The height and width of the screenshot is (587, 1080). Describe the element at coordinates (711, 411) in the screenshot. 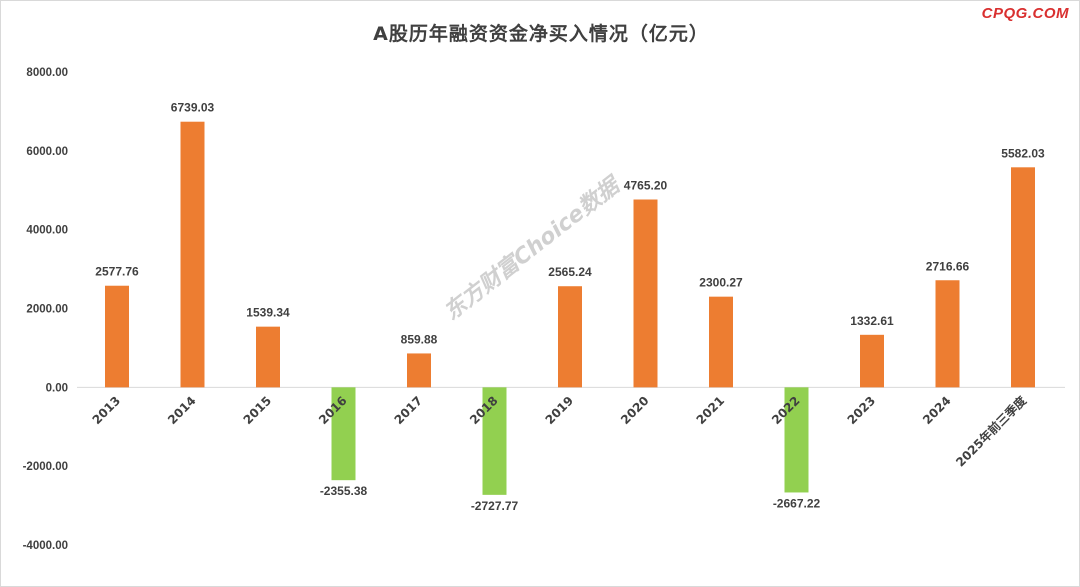

I see `x-tick-label: 2021` at that location.